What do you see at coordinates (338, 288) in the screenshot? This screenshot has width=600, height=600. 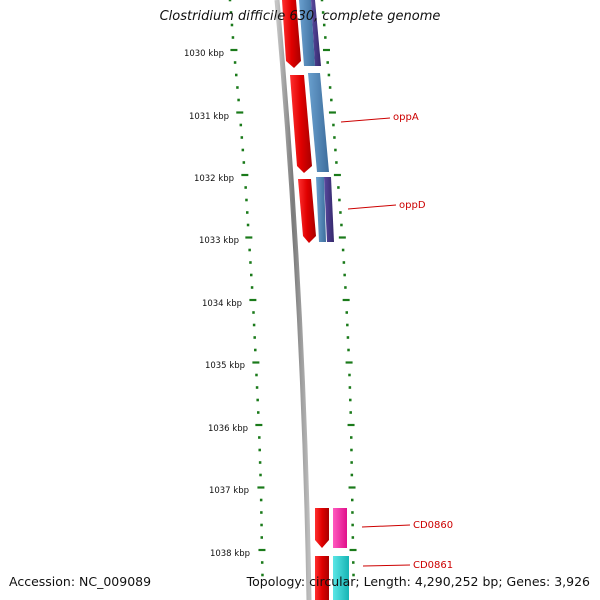 I see `ruler-right` at bounding box center [338, 288].